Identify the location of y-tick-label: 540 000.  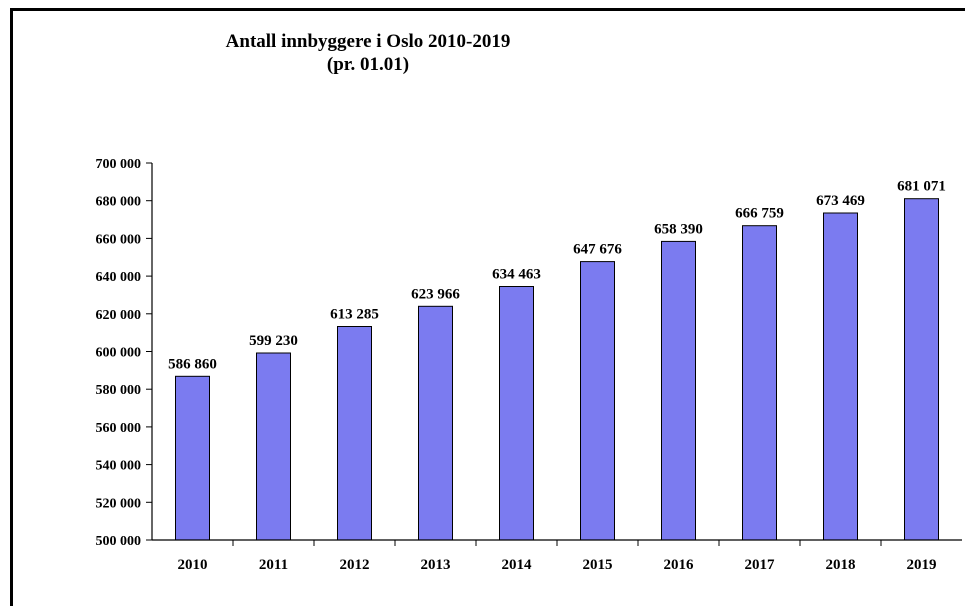
(119, 466).